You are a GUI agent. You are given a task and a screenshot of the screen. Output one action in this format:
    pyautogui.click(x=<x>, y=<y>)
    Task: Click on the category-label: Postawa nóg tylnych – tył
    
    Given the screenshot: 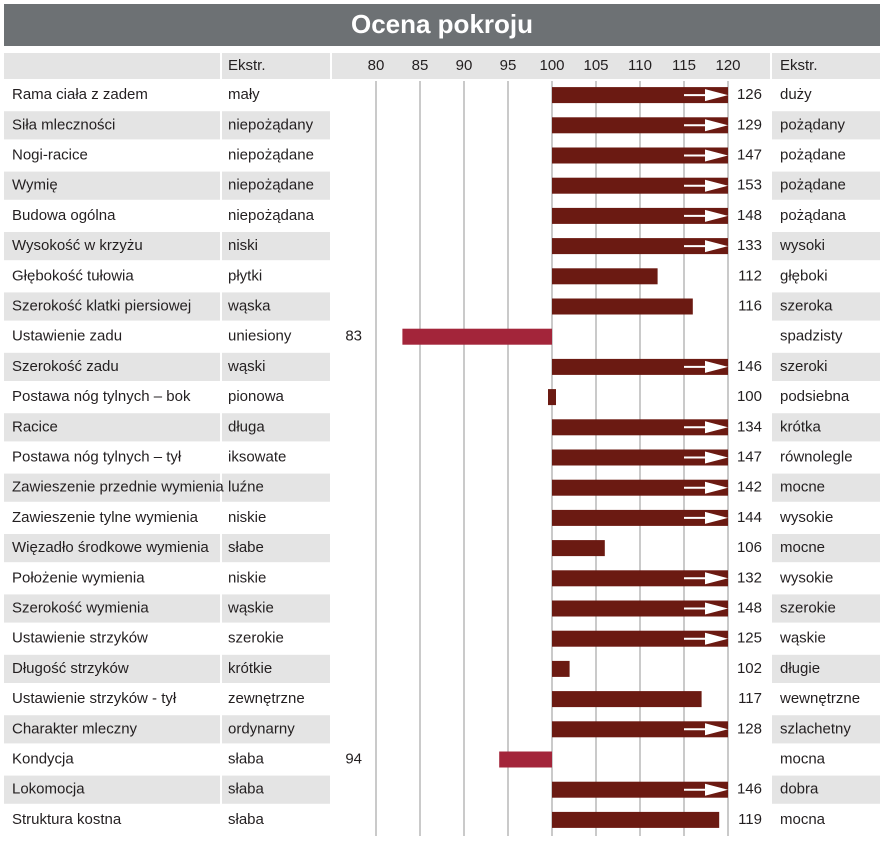 What is the action you would take?
    pyautogui.click(x=97, y=456)
    